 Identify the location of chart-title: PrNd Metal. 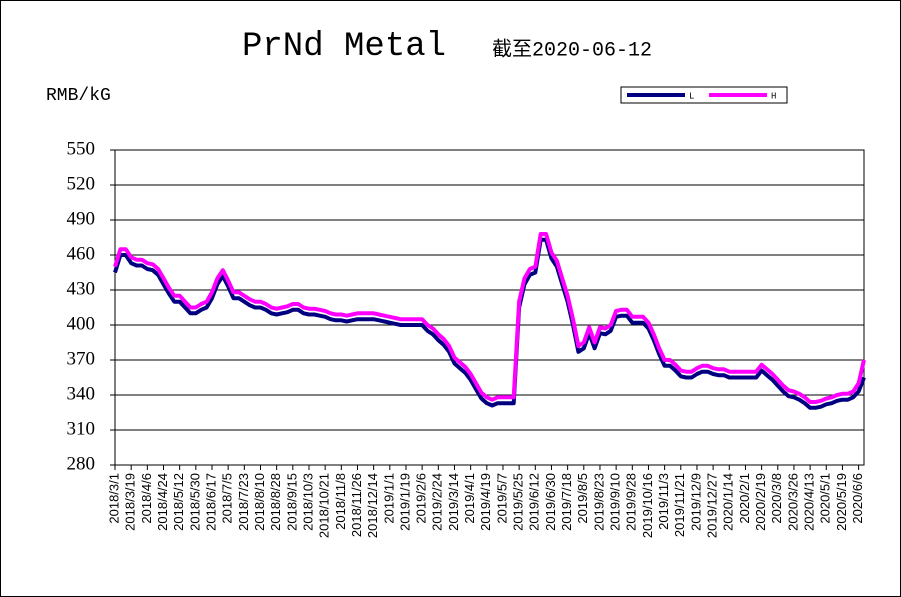
(344, 47).